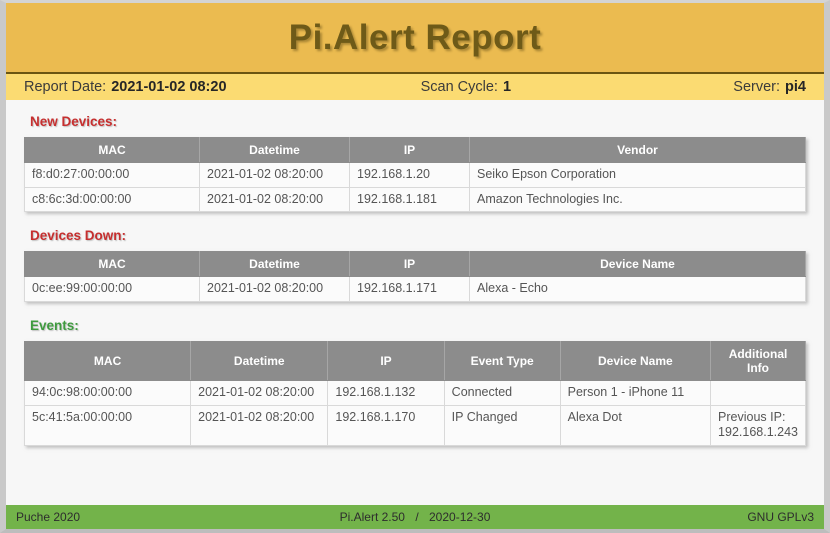  What do you see at coordinates (107, 425) in the screenshot?
I see `cell-mac: 5c:41:5a:00:00:00` at bounding box center [107, 425].